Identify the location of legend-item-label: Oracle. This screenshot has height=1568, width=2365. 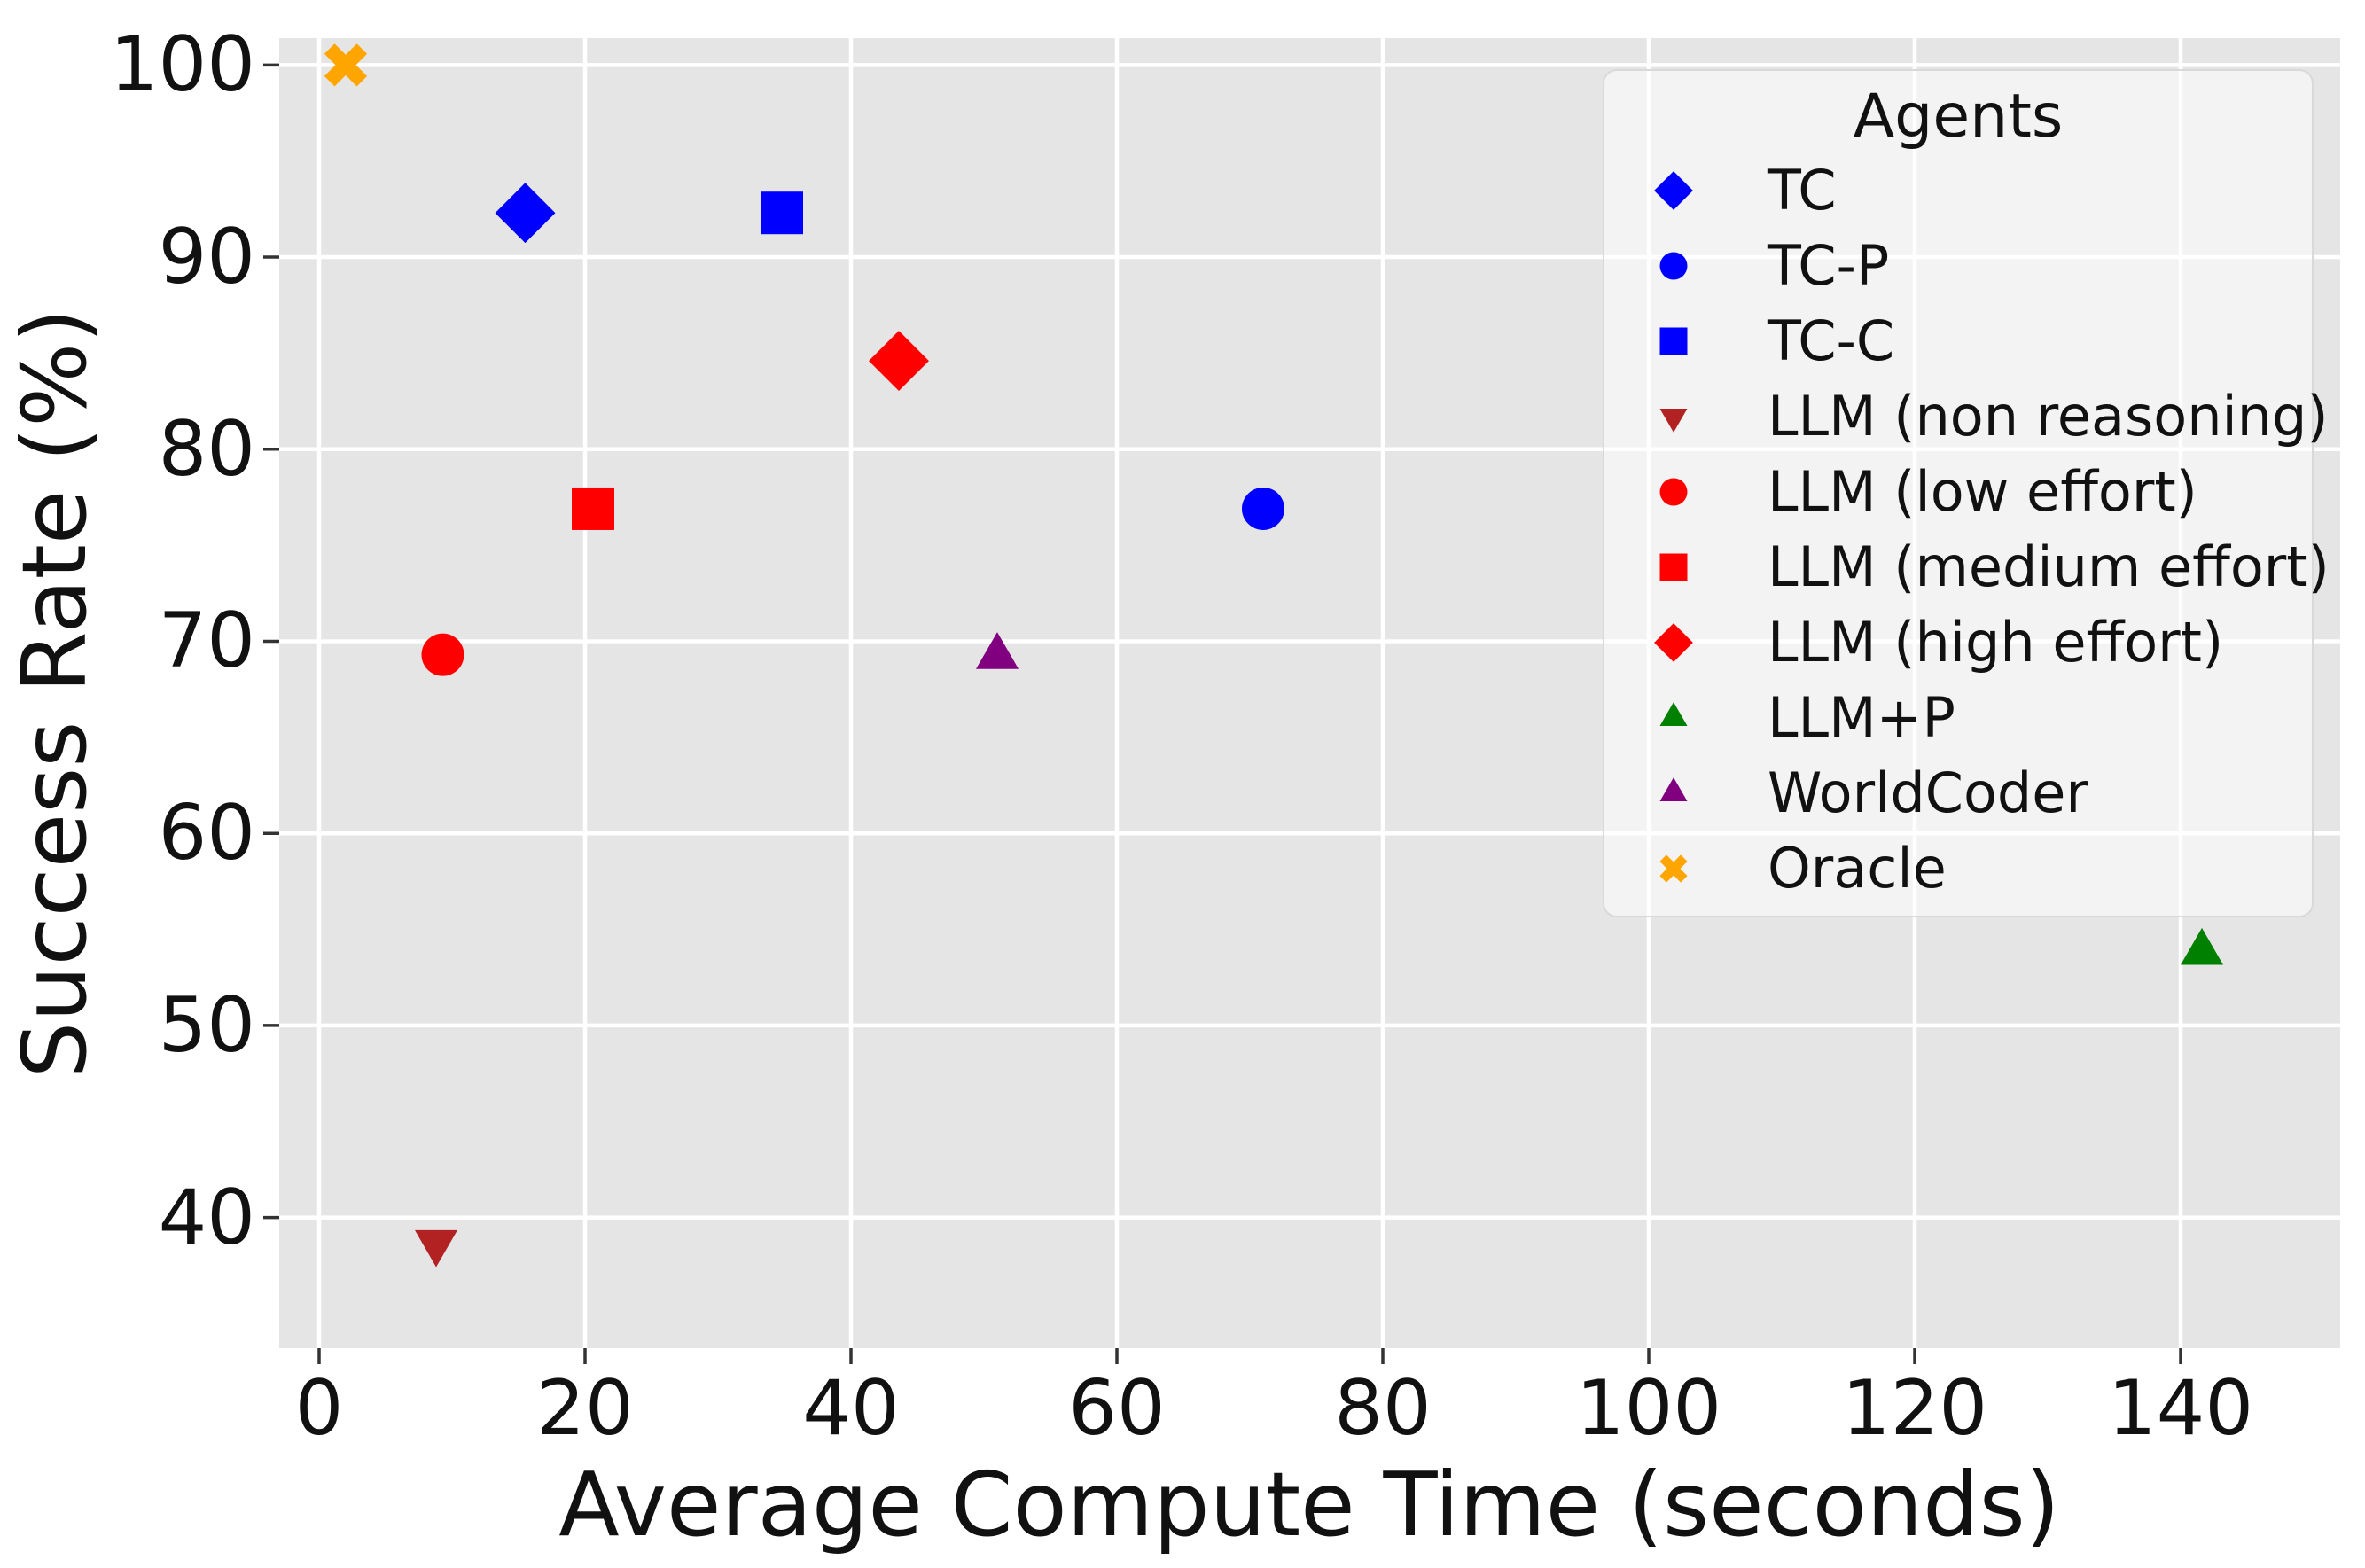
(1857, 868).